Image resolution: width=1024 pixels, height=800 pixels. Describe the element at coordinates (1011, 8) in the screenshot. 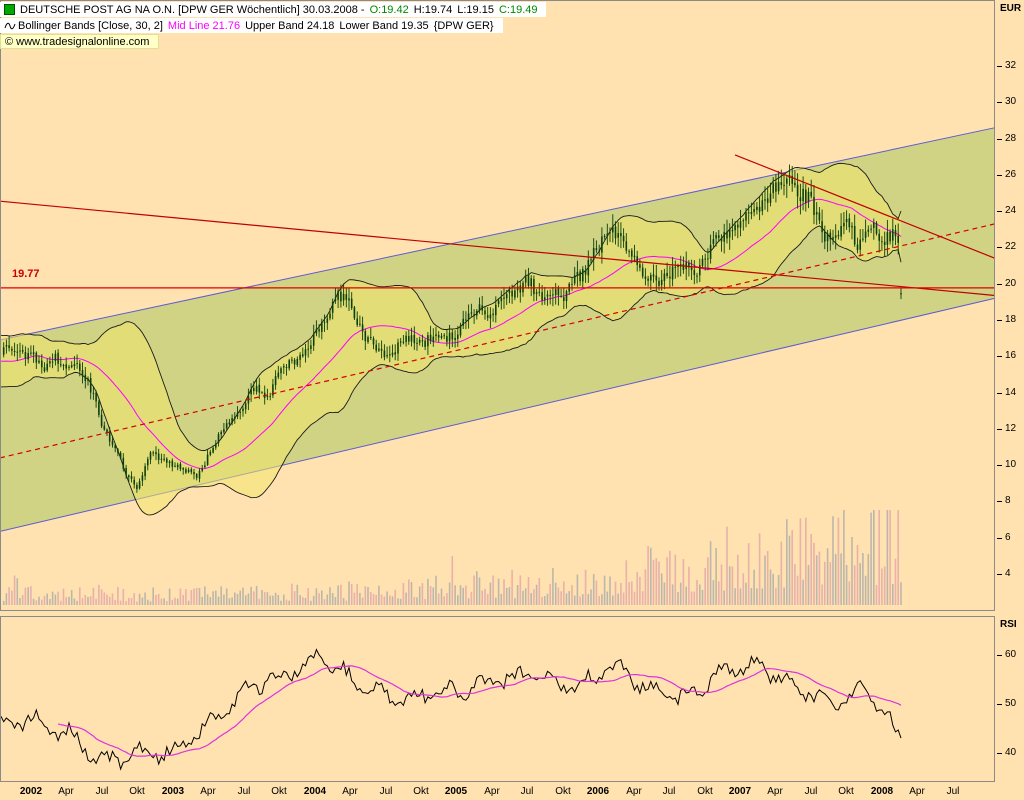

I see `price-axis-unit-label: EUR` at that location.